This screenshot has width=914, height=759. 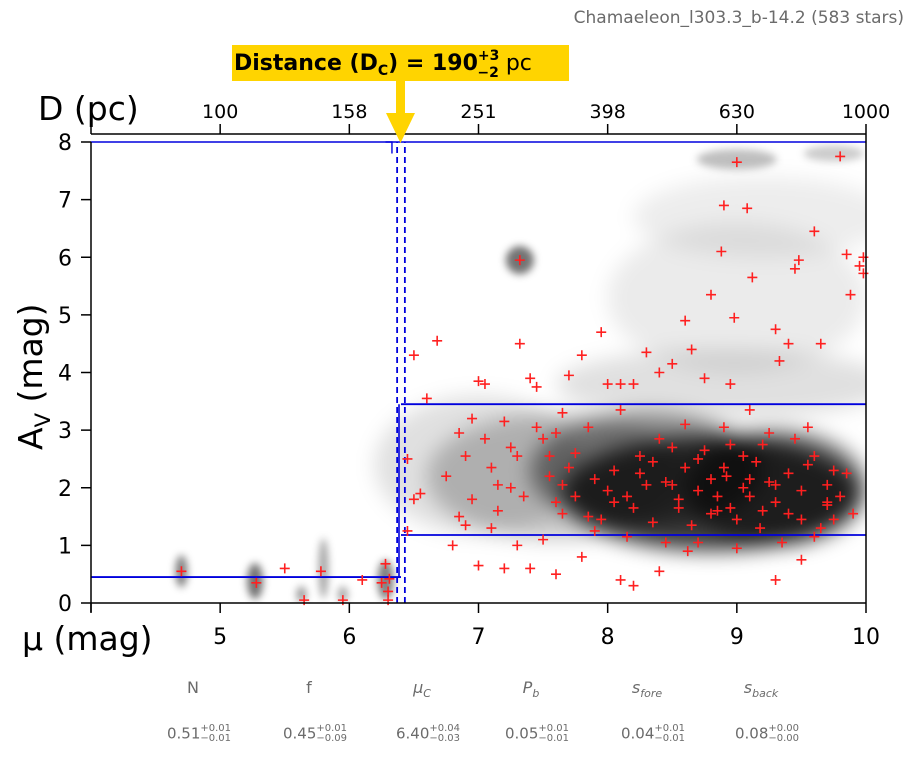 I want to click on param-name: sfore, so click(x=647, y=689).